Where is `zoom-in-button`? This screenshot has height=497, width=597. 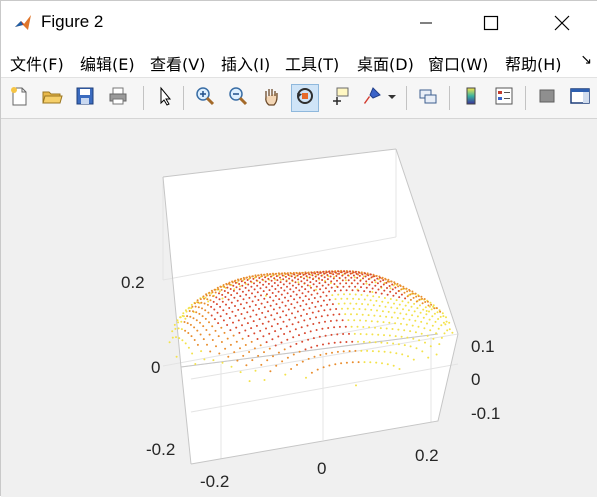
zoom-in-button is located at coordinates (205, 98).